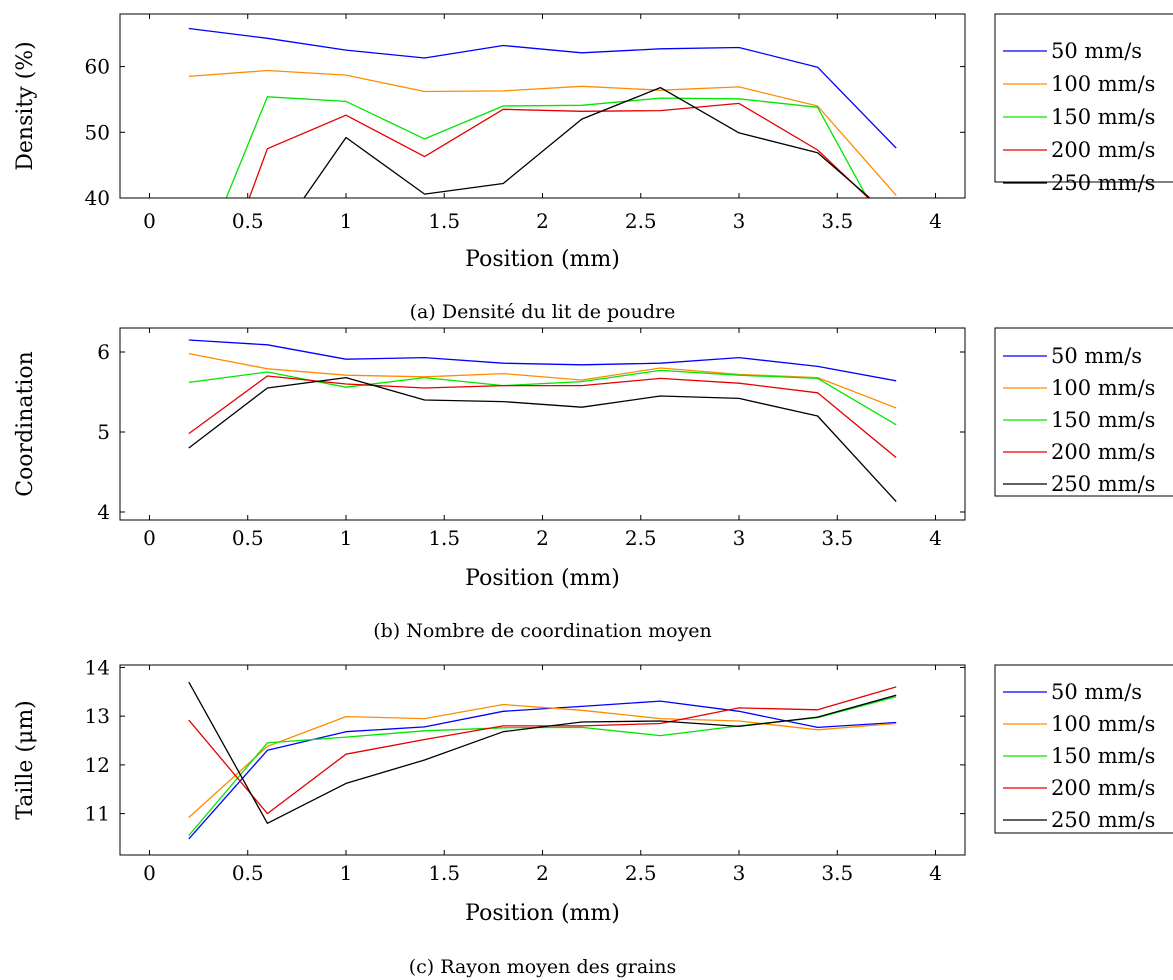 The width and height of the screenshot is (1173, 980). What do you see at coordinates (542, 631) in the screenshot?
I see `figure-caption: (b) Nombre de coordination moyen` at bounding box center [542, 631].